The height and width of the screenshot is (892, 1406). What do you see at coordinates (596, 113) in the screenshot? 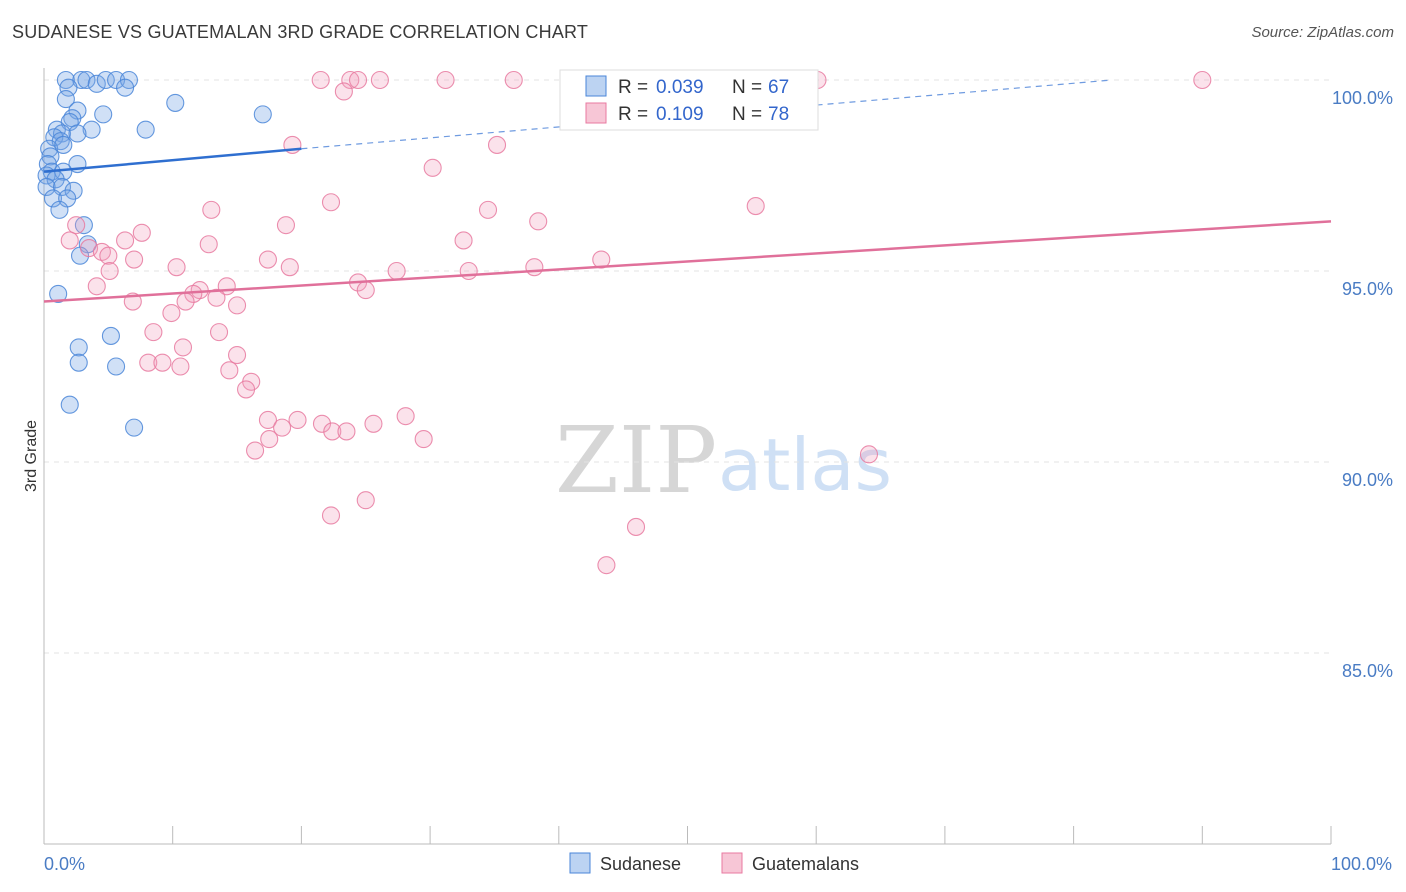
I see `legend-swatch-guatemalans` at bounding box center [596, 113].